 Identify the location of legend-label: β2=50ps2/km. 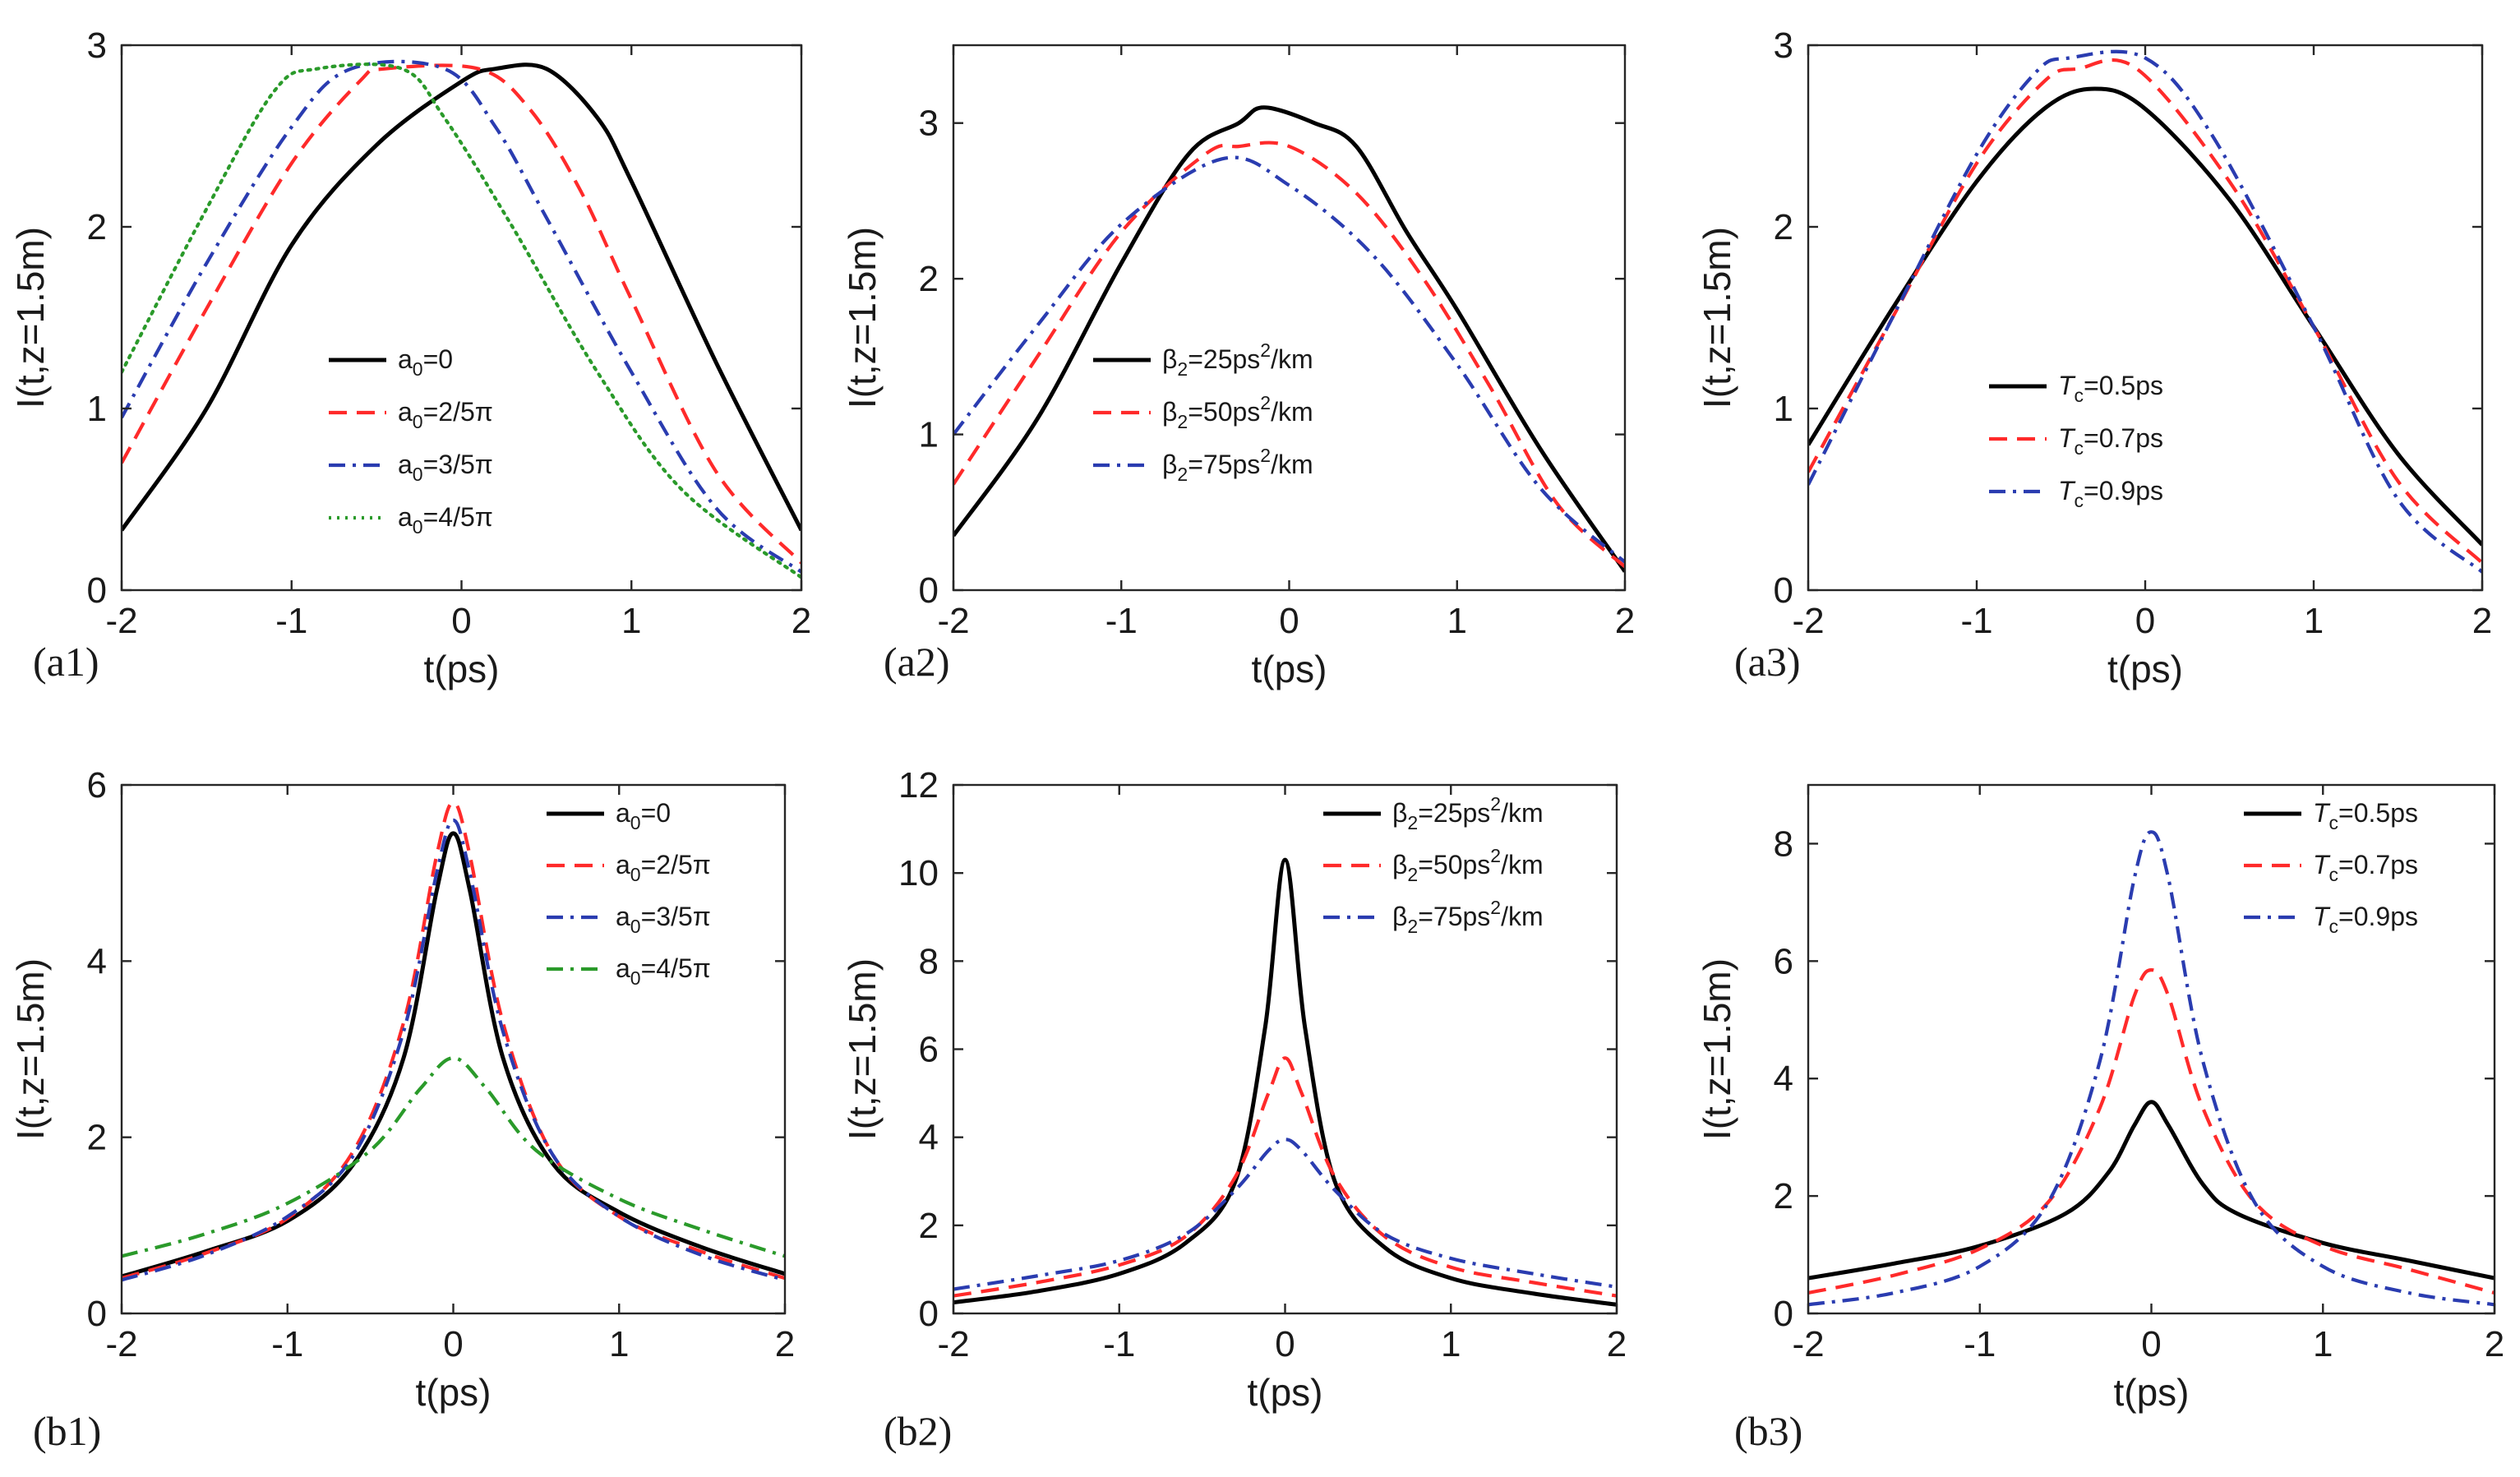
(1468, 865).